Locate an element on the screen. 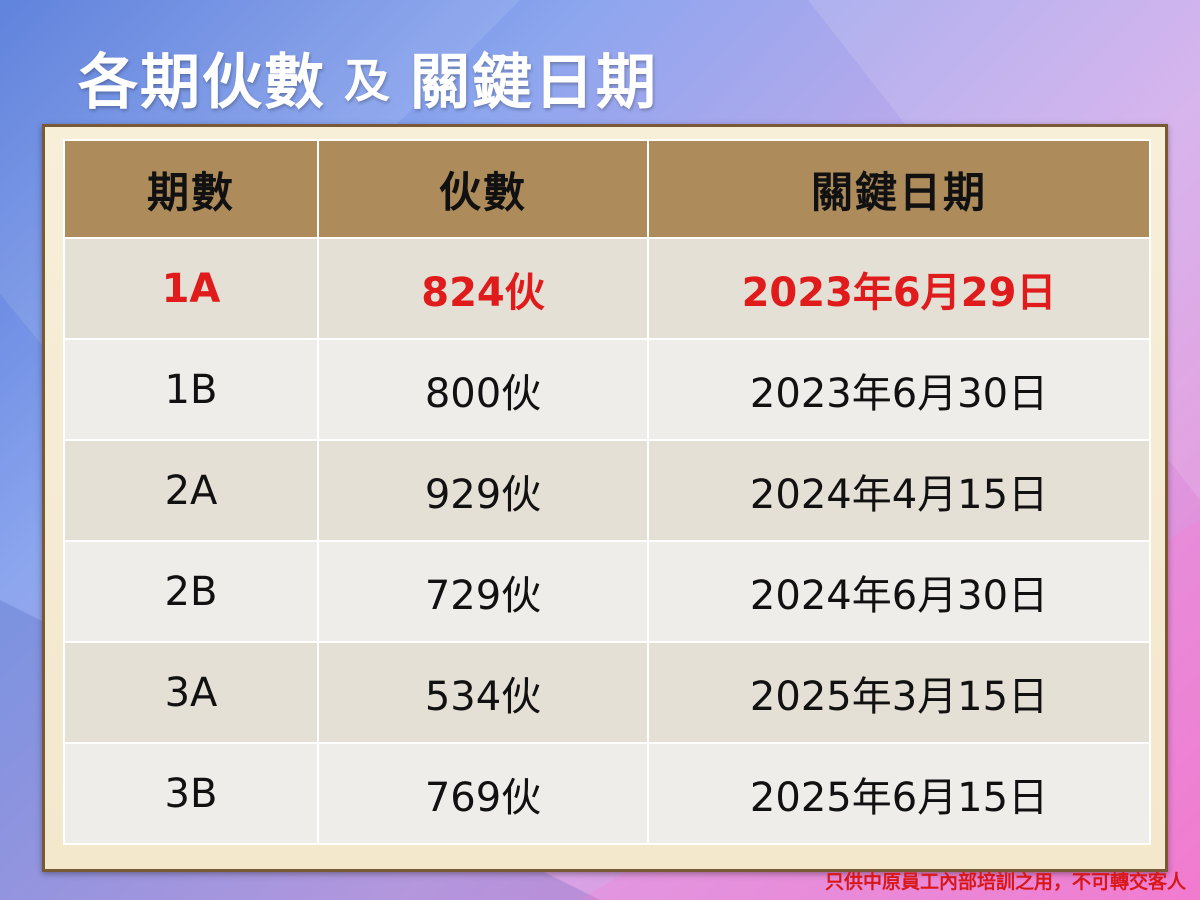 The image size is (1200, 900). table-row: 3B 769伙 2025年6月15日 is located at coordinates (607, 793).